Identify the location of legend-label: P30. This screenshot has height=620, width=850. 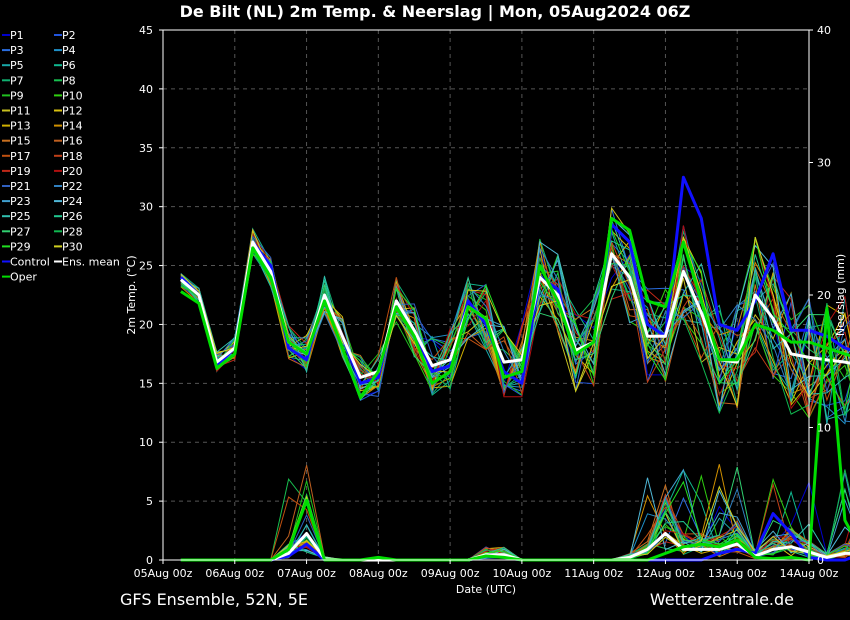
(72, 246).